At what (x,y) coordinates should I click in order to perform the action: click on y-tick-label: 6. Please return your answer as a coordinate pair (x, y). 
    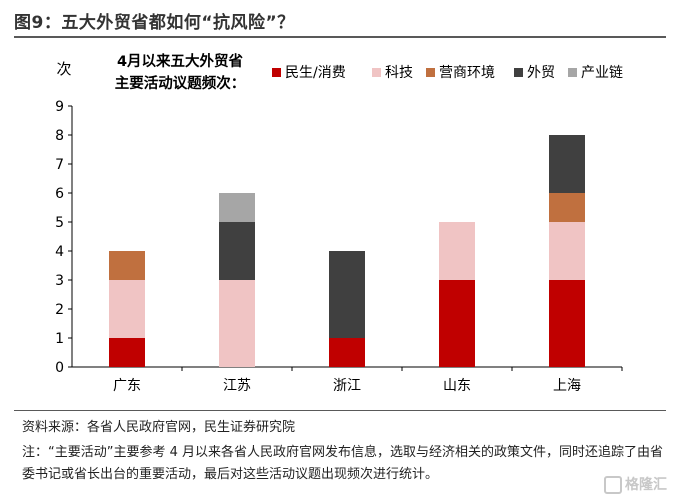
    Looking at the image, I should click on (59, 194).